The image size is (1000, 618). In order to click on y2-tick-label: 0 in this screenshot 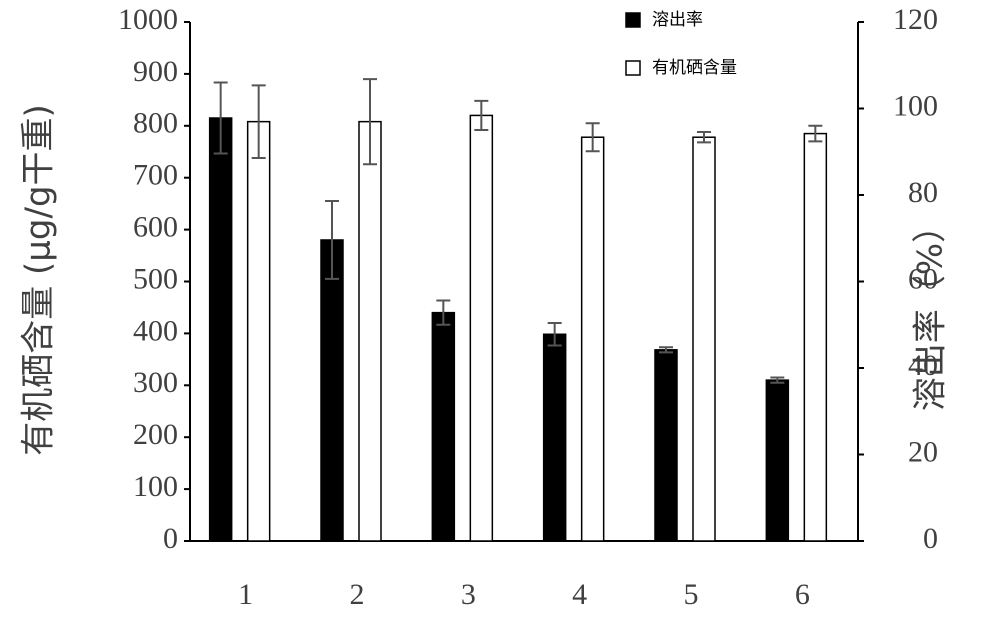, I will do `click(930, 538)`.